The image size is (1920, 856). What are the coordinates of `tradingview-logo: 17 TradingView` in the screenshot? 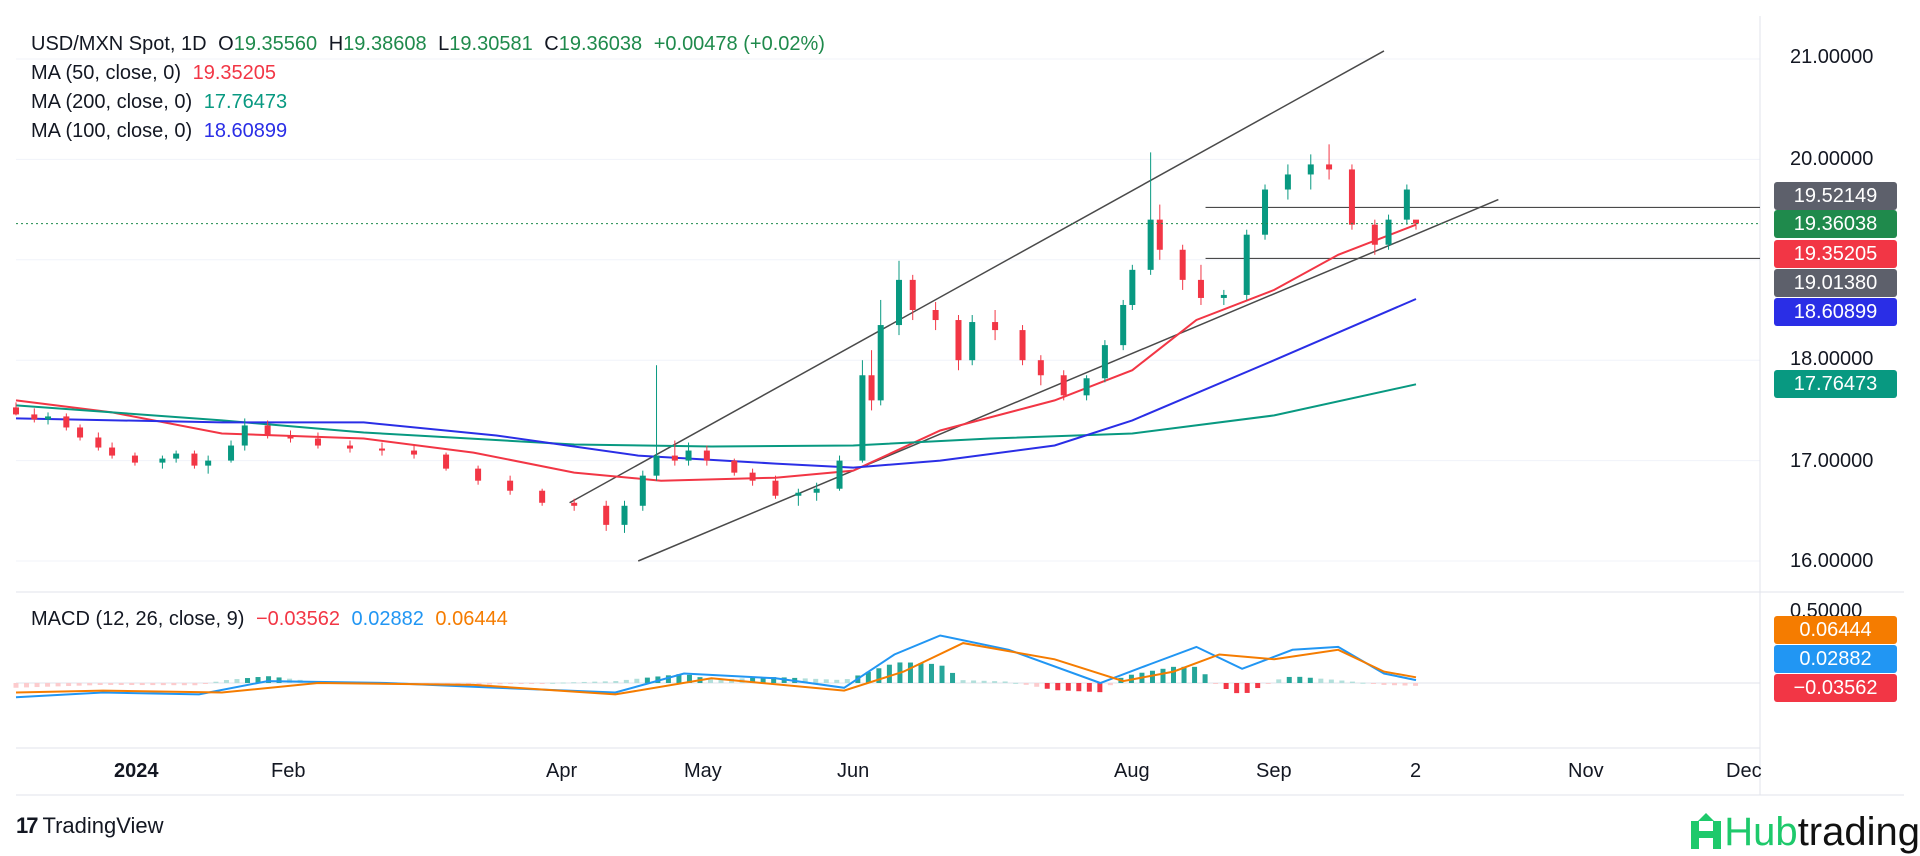 It's located at (90, 825).